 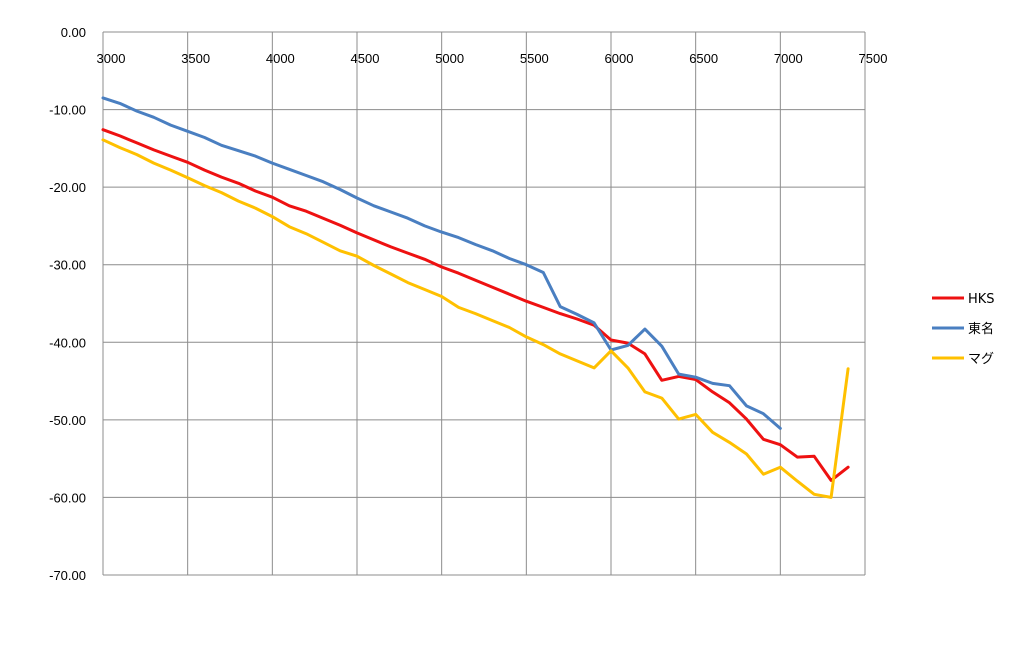 What do you see at coordinates (981, 329) in the screenshot?
I see `legend-label: 東名` at bounding box center [981, 329].